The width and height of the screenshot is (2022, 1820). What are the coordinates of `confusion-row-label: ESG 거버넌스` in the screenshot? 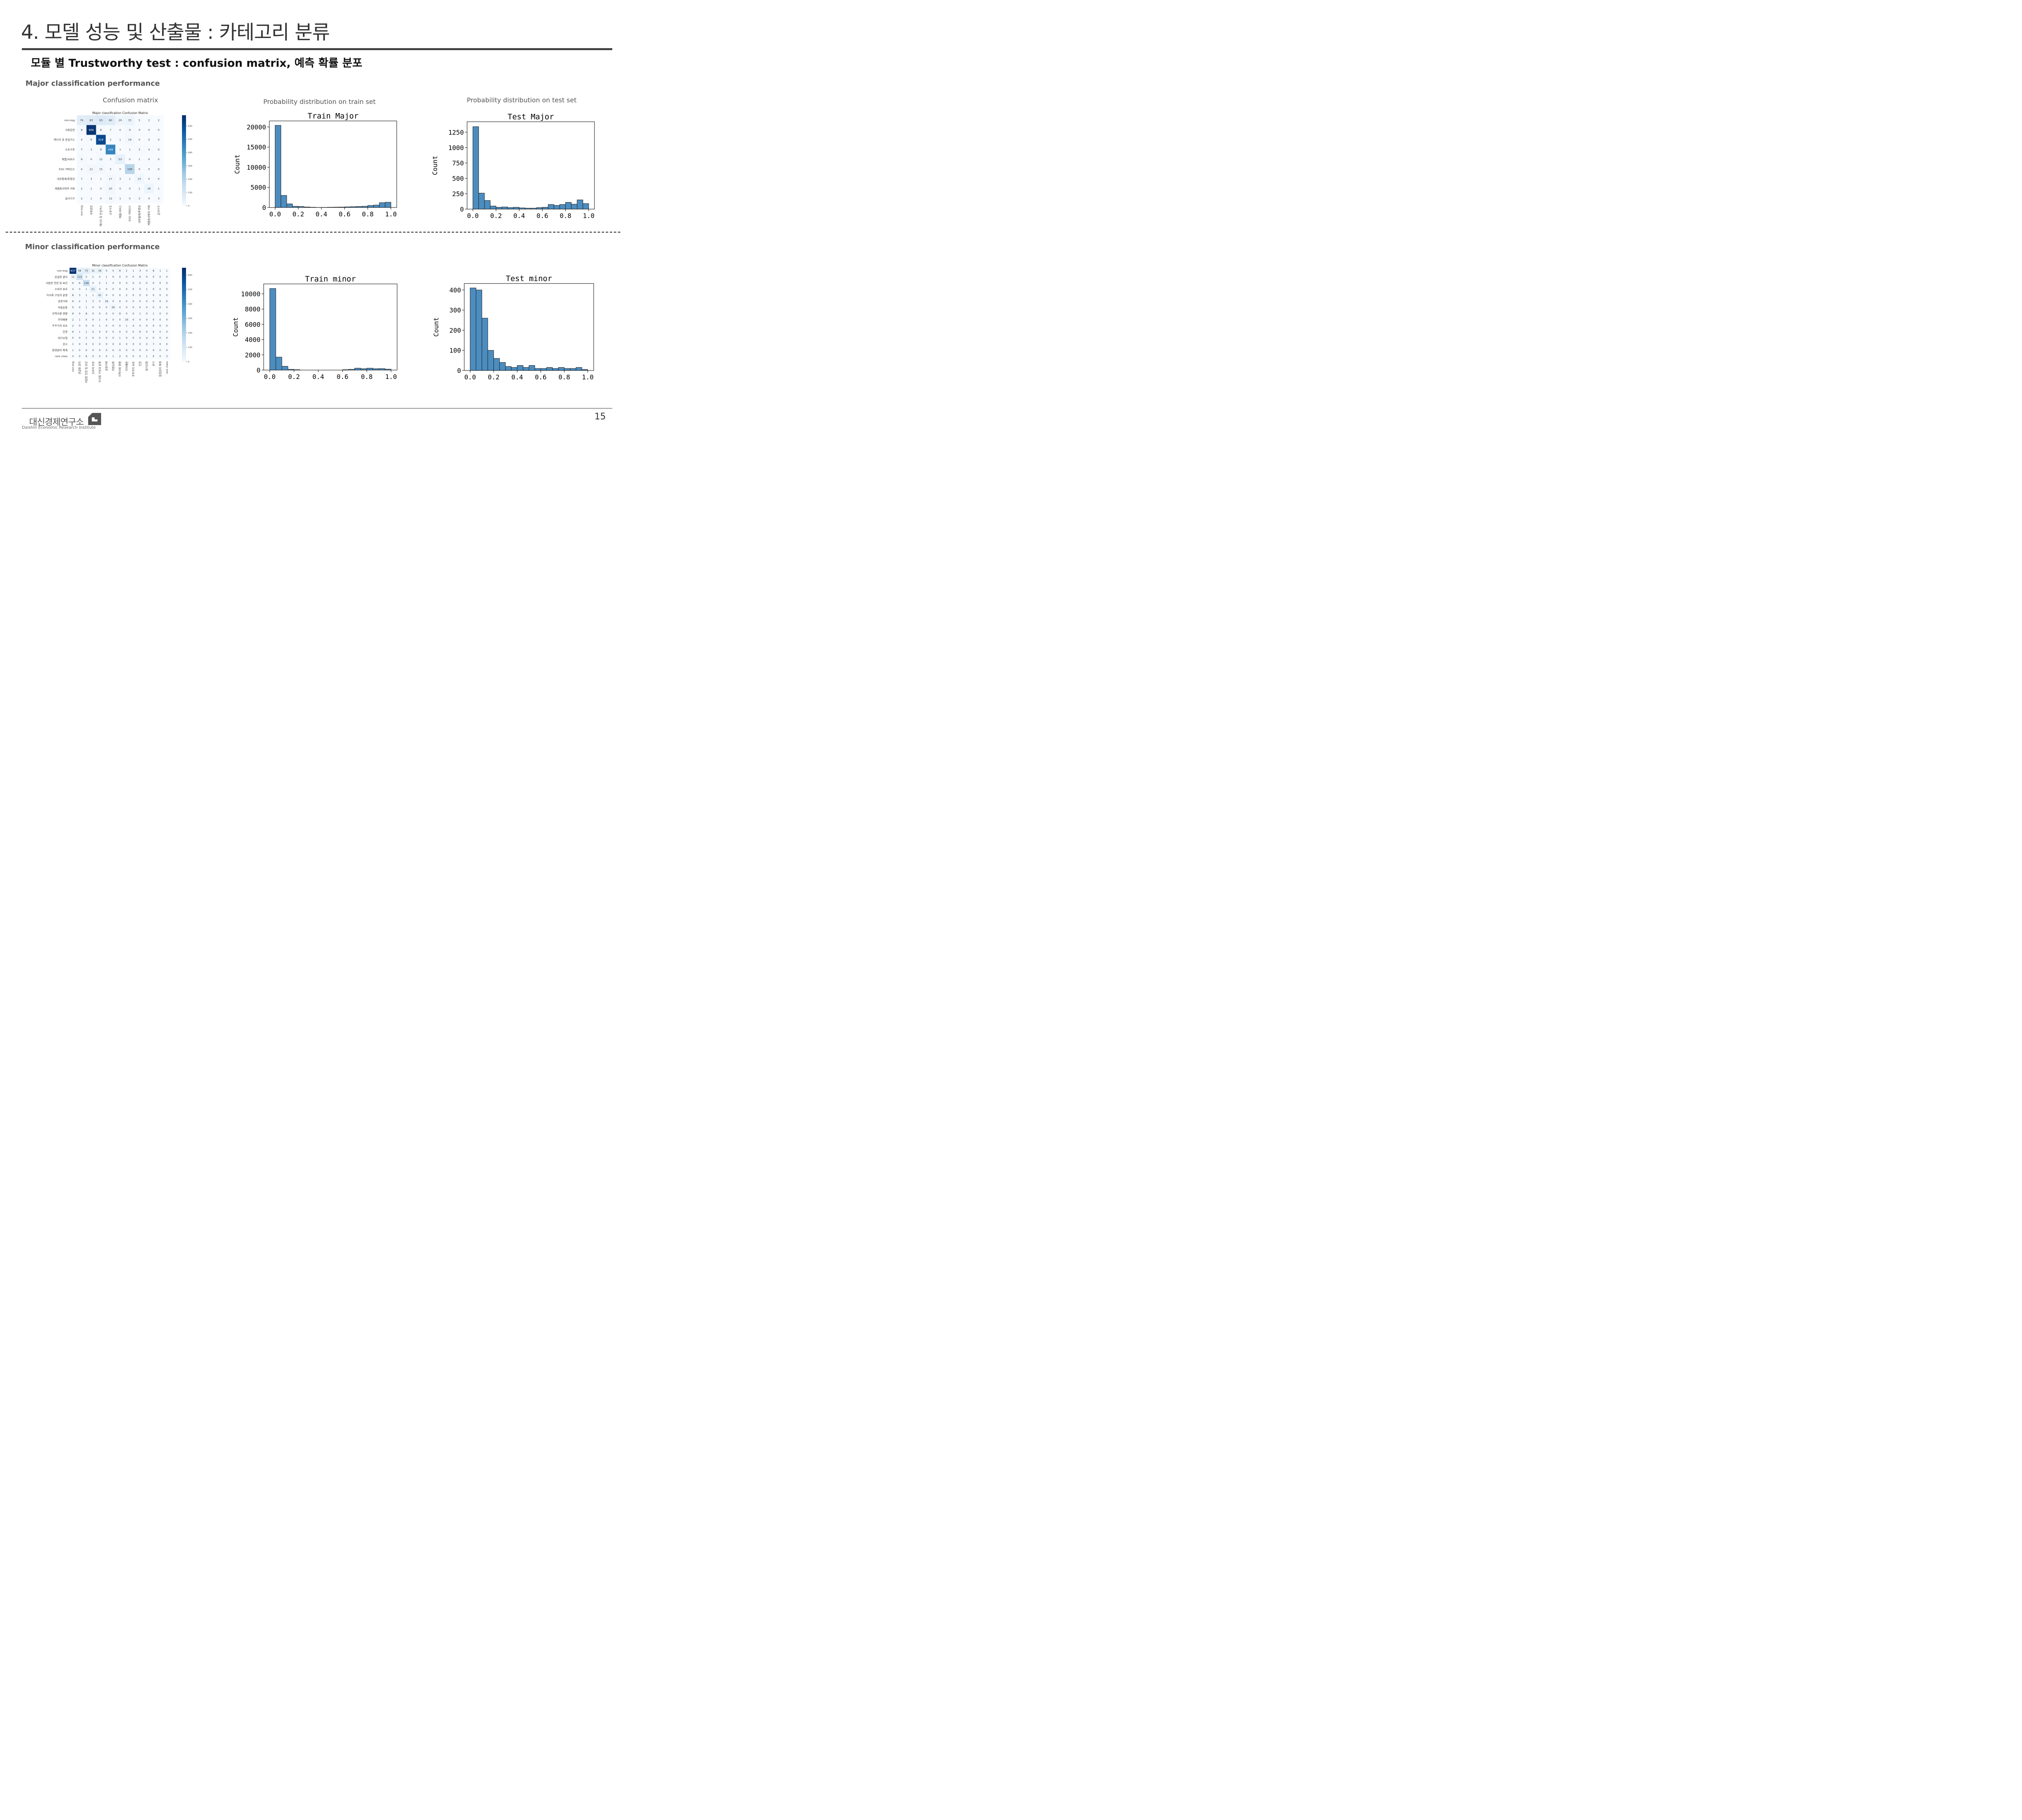 It's located at (67, 169).